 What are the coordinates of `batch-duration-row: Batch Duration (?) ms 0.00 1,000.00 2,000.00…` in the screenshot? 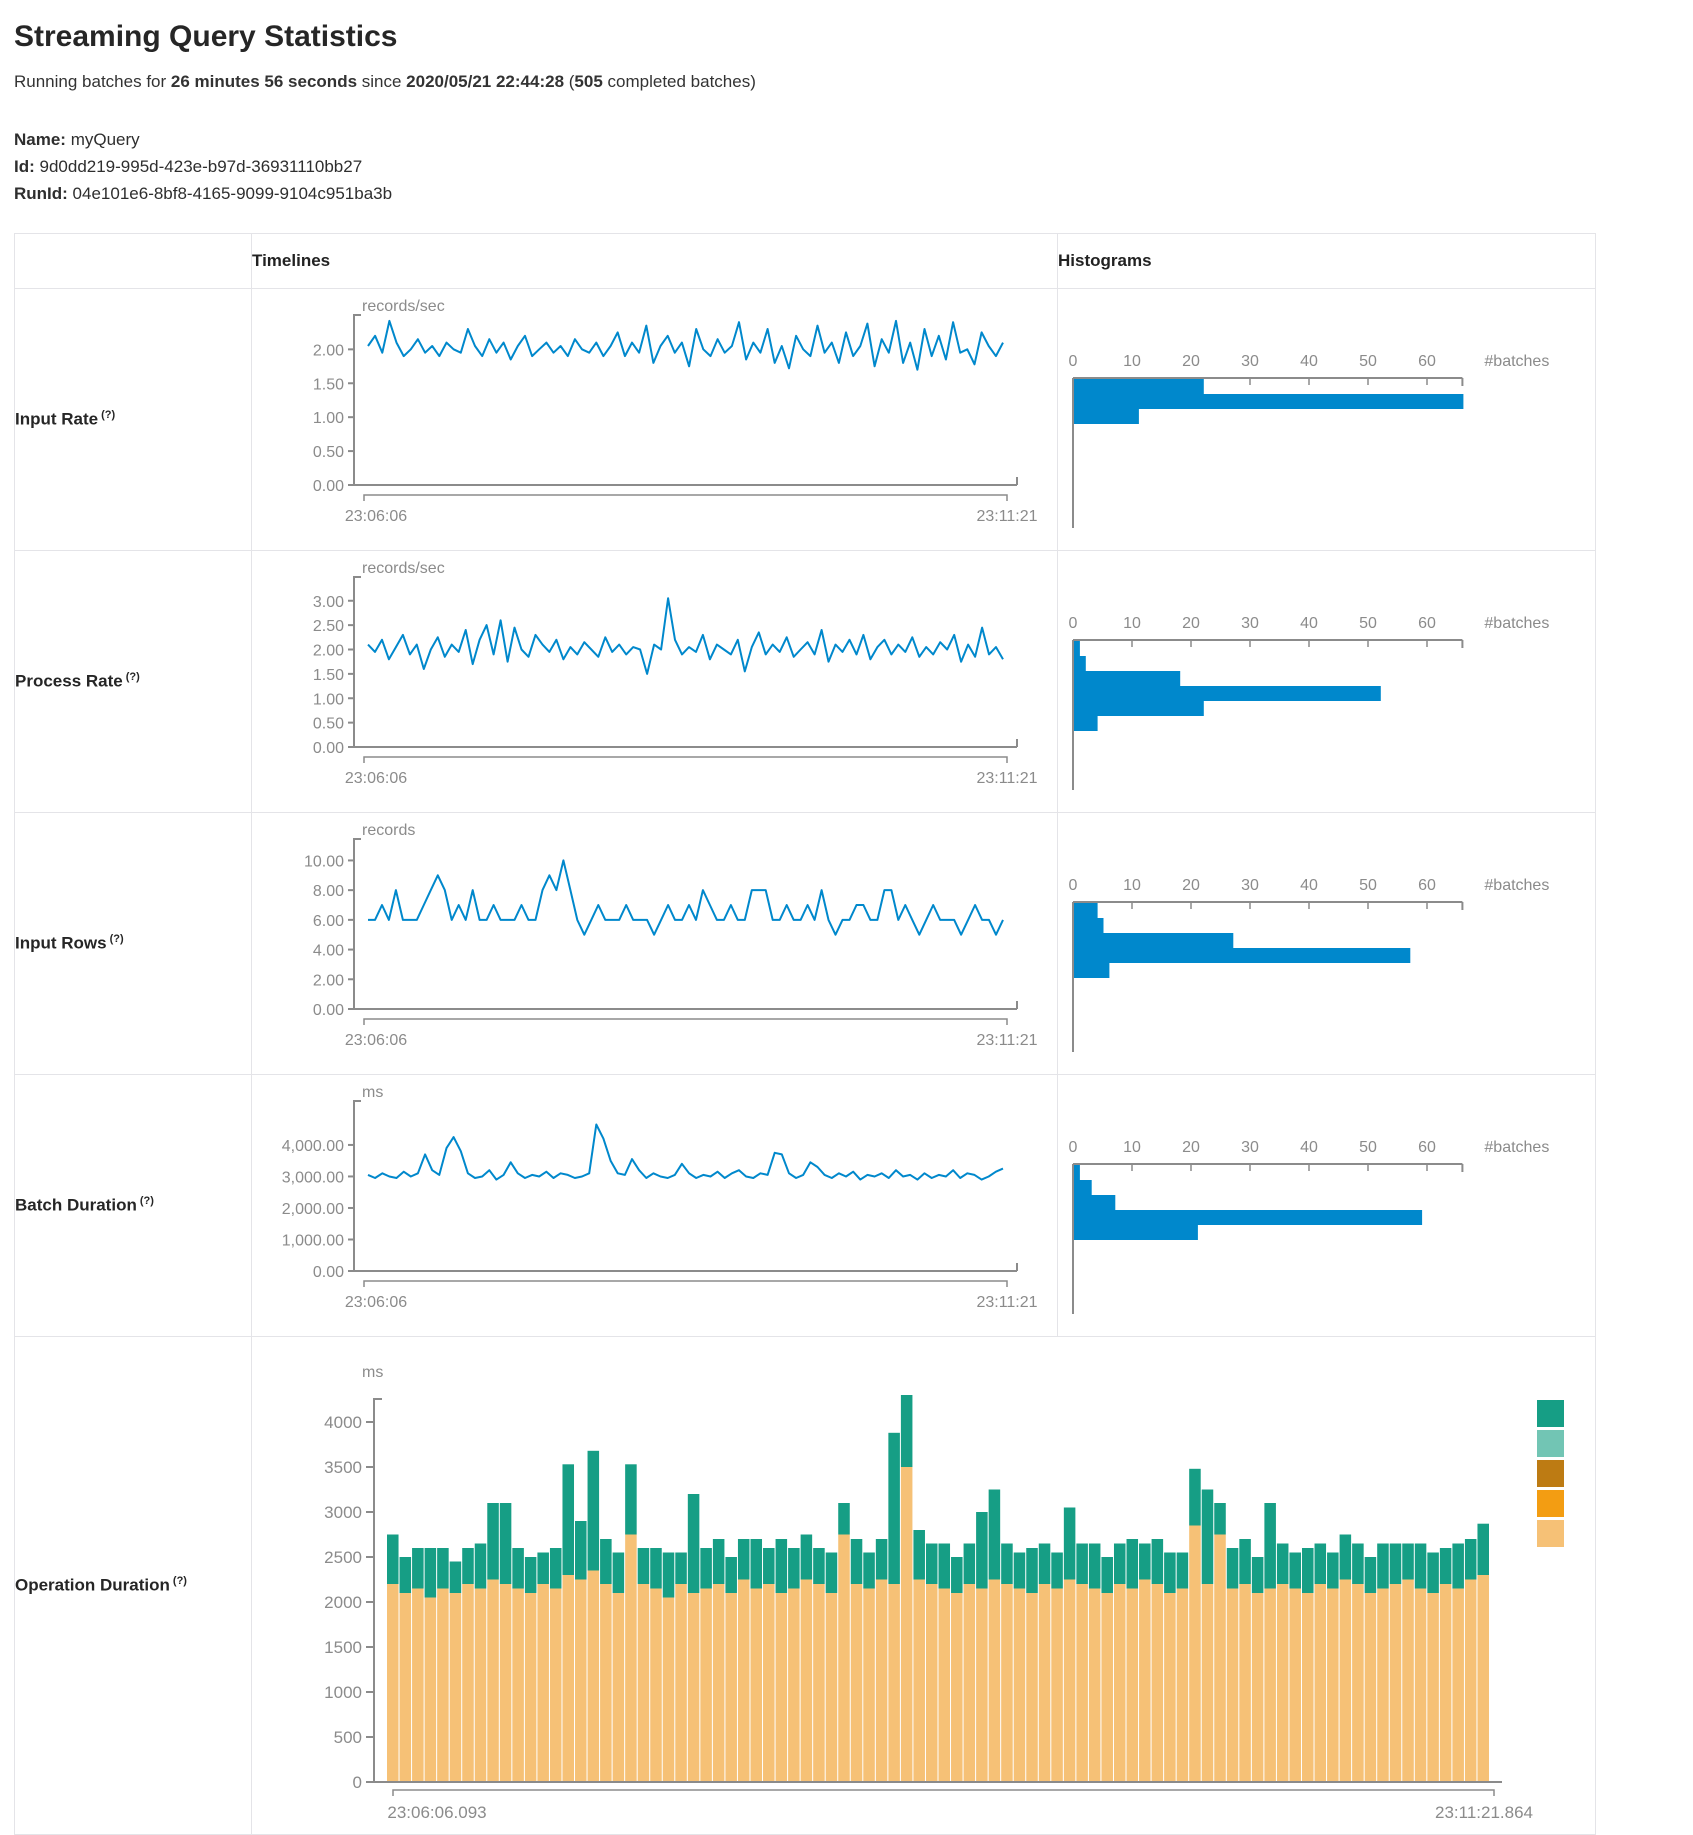 It's located at (805, 1205).